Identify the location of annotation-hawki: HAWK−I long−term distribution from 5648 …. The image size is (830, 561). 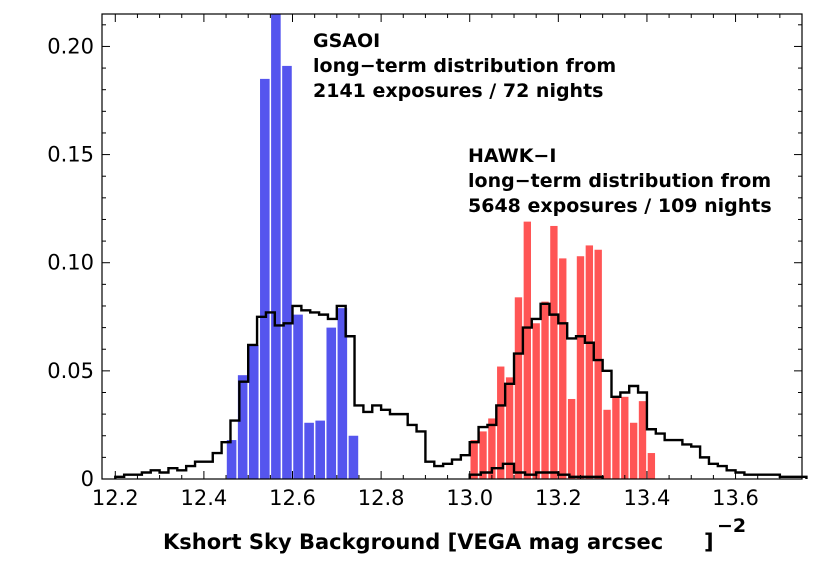
(620, 181).